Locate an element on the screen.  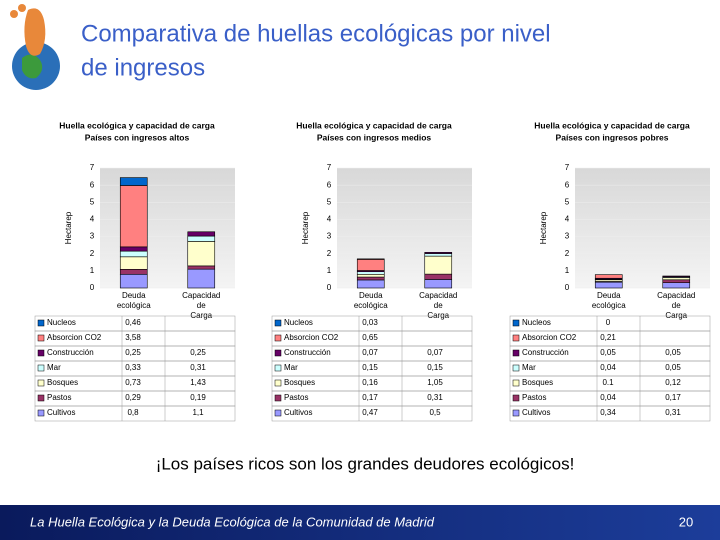
data-label: 1,1 is located at coordinates (198, 412).